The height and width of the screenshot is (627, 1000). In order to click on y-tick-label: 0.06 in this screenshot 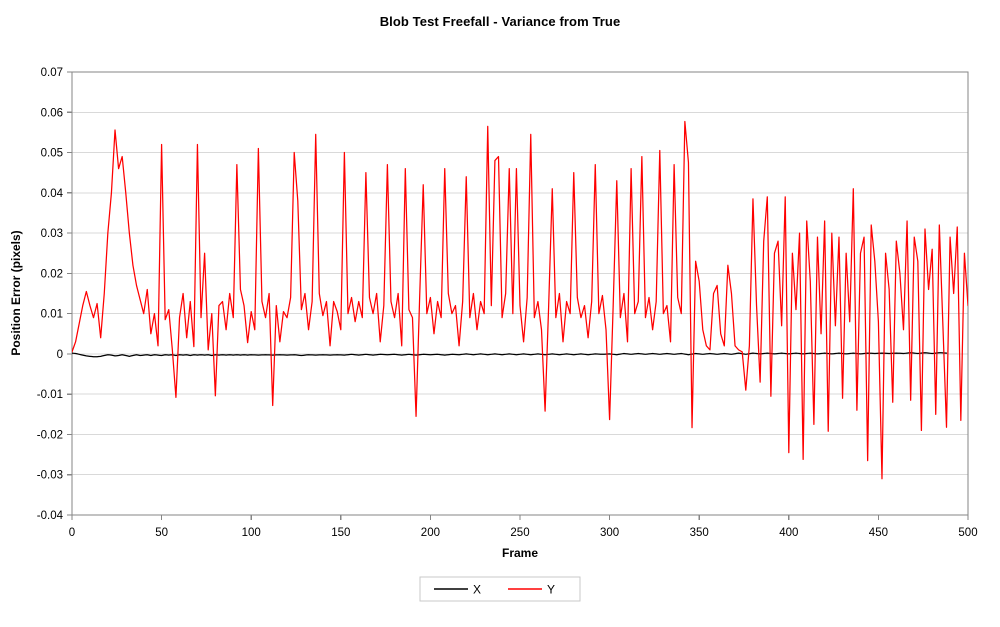, I will do `click(52, 113)`.